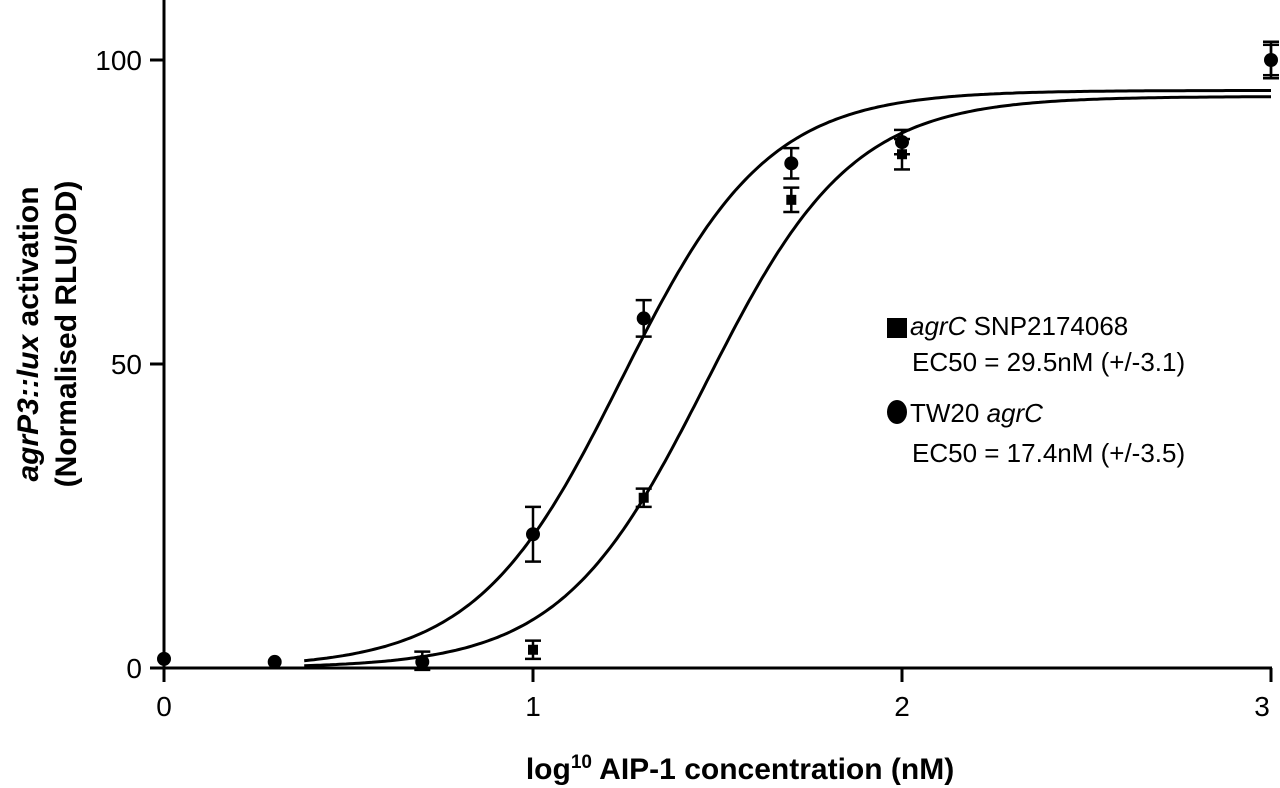  Describe the element at coordinates (902, 706) in the screenshot. I see `x-tick-label-2: 2` at that location.